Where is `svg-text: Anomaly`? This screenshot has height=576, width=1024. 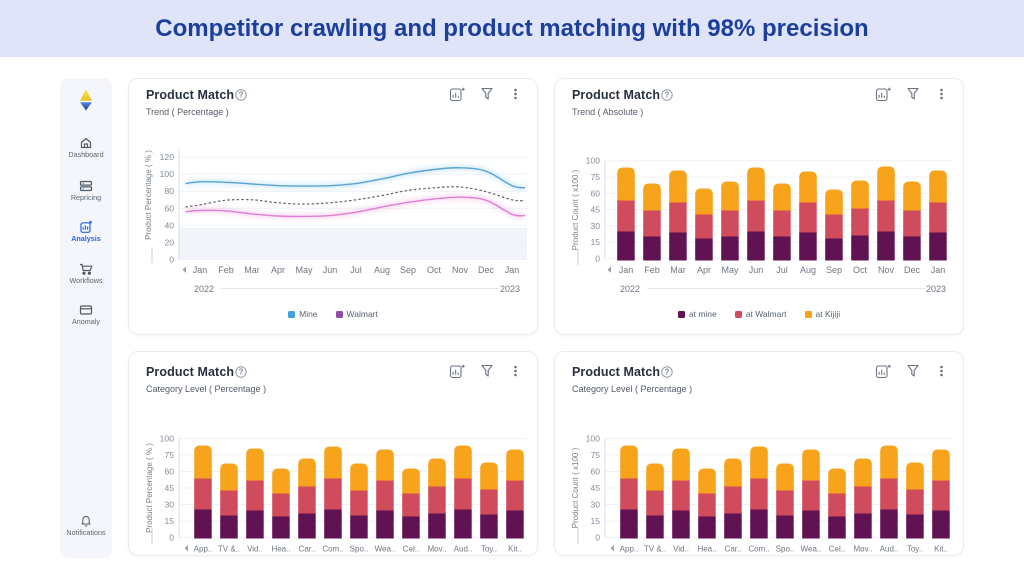
svg-text: Anomaly is located at coordinates (86, 321).